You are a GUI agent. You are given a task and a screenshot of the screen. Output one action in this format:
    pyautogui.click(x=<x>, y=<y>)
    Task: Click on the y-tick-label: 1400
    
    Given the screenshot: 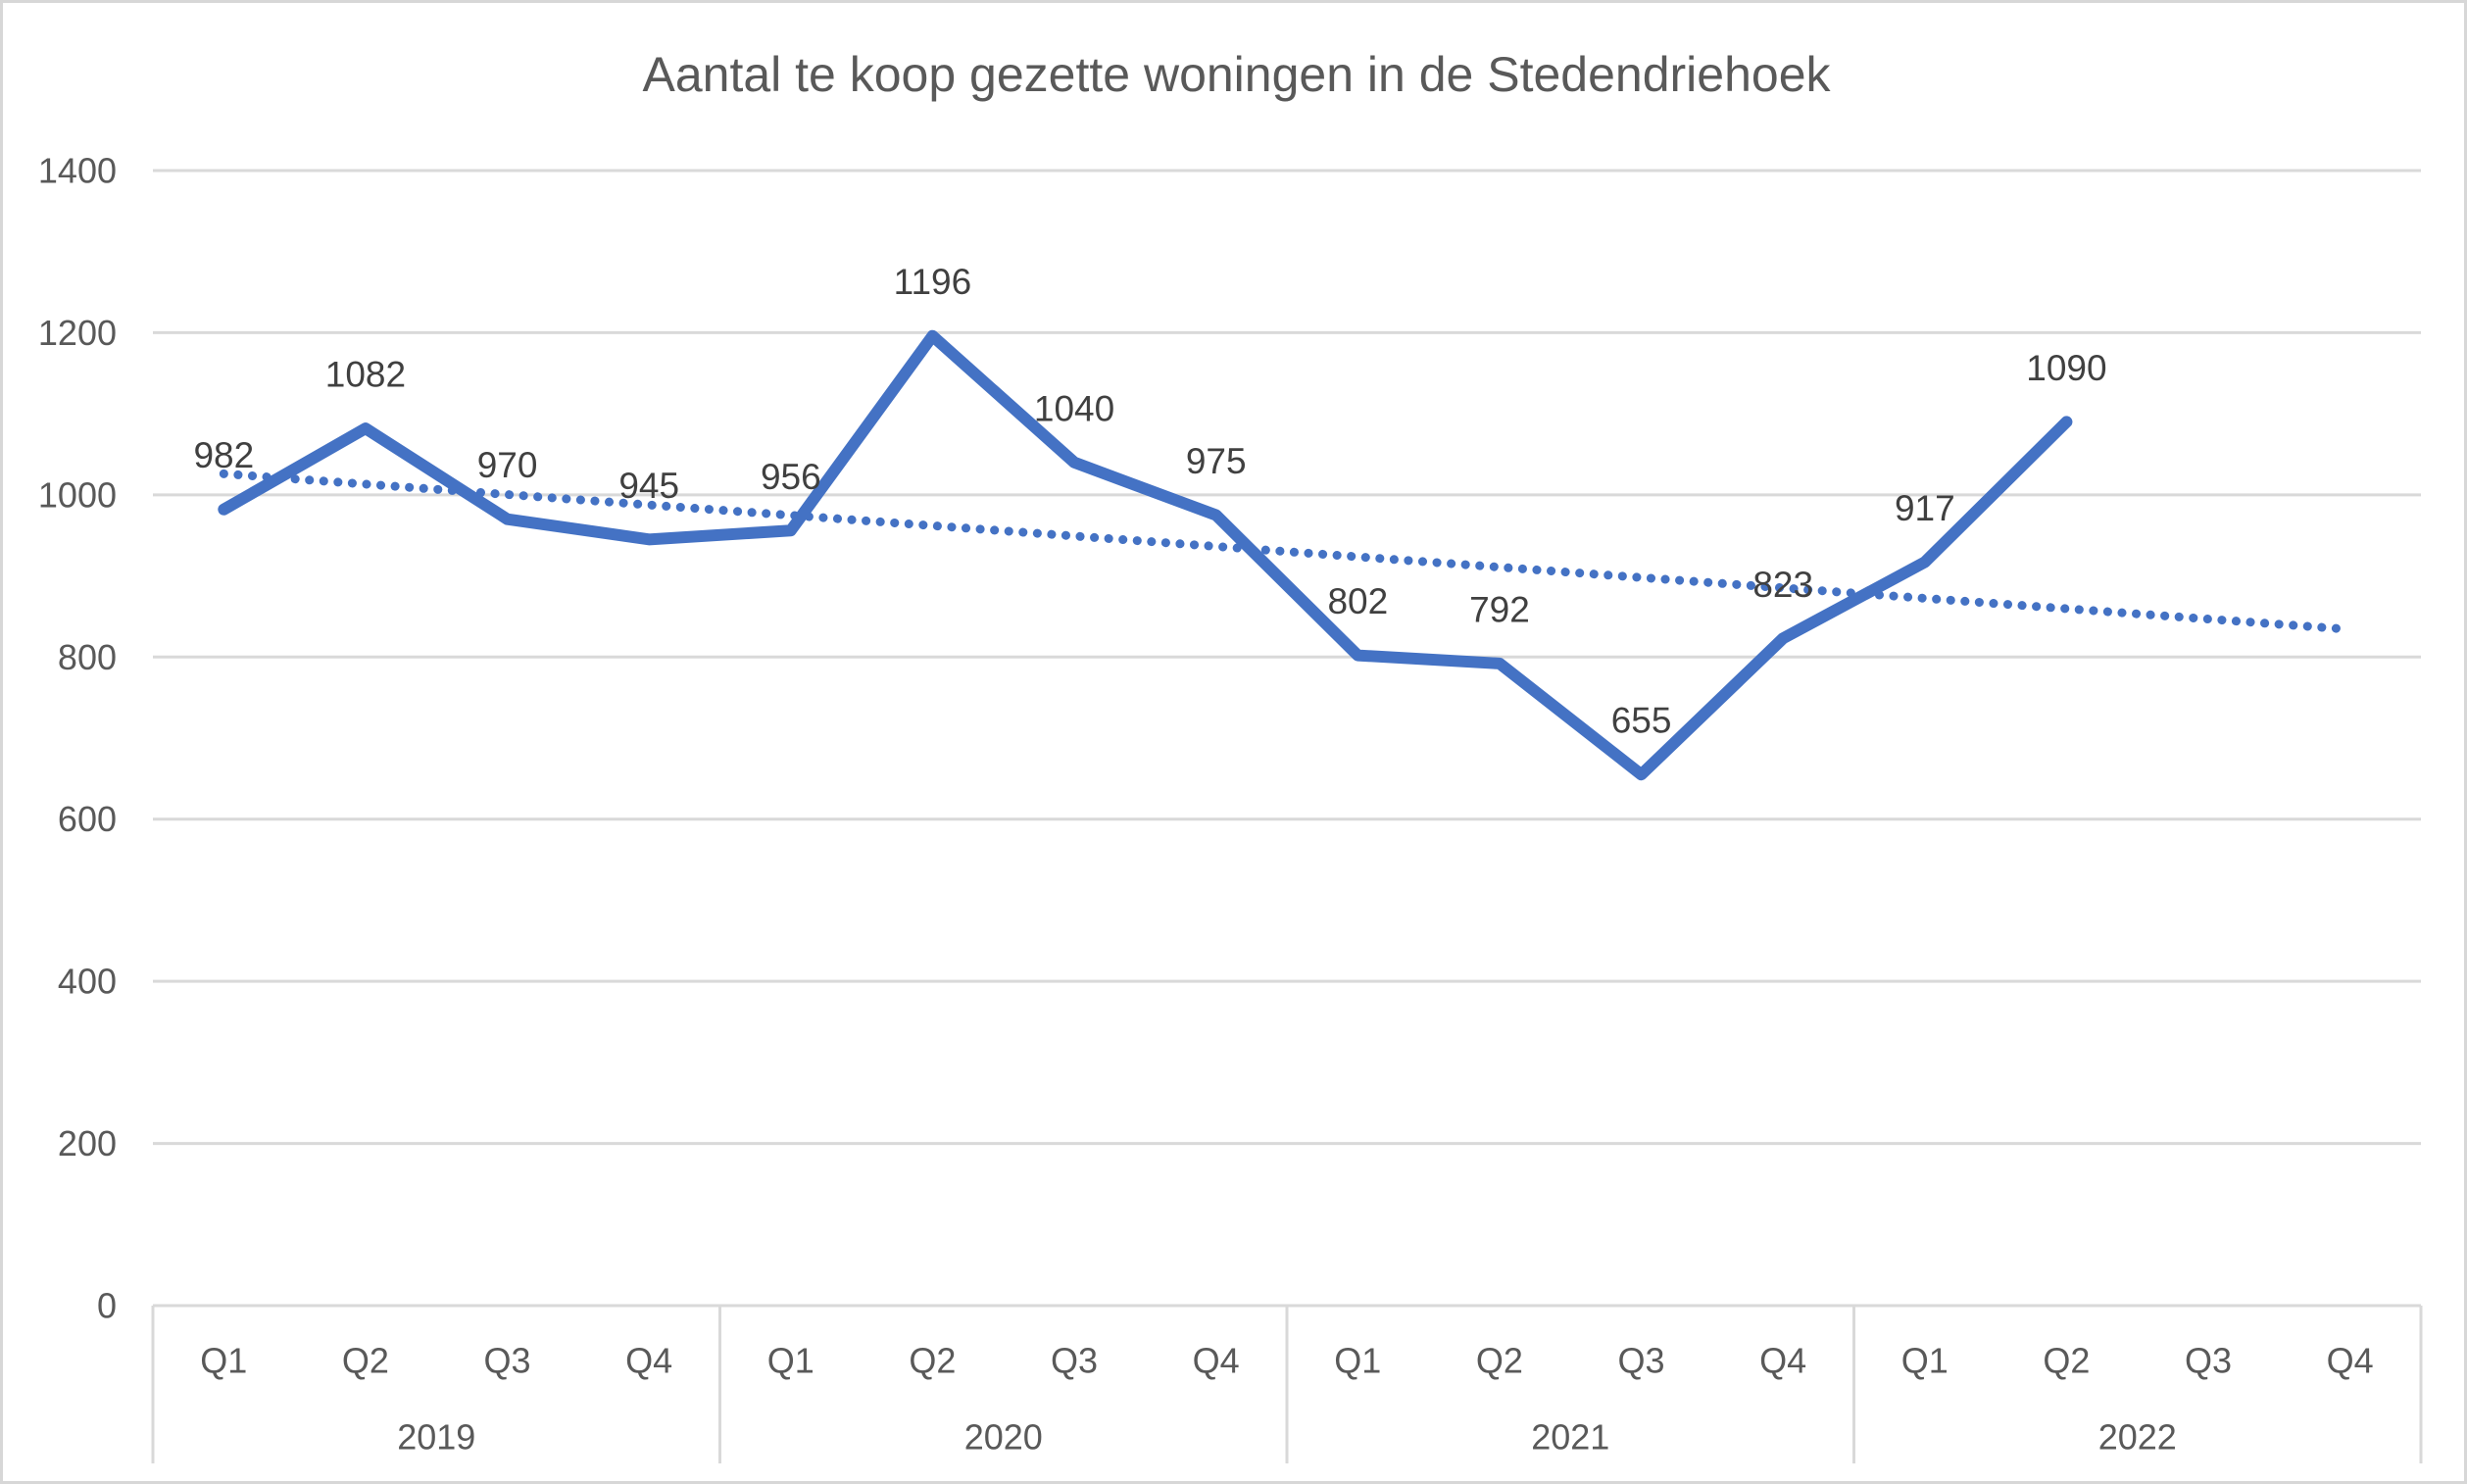 What is the action you would take?
    pyautogui.click(x=77, y=171)
    